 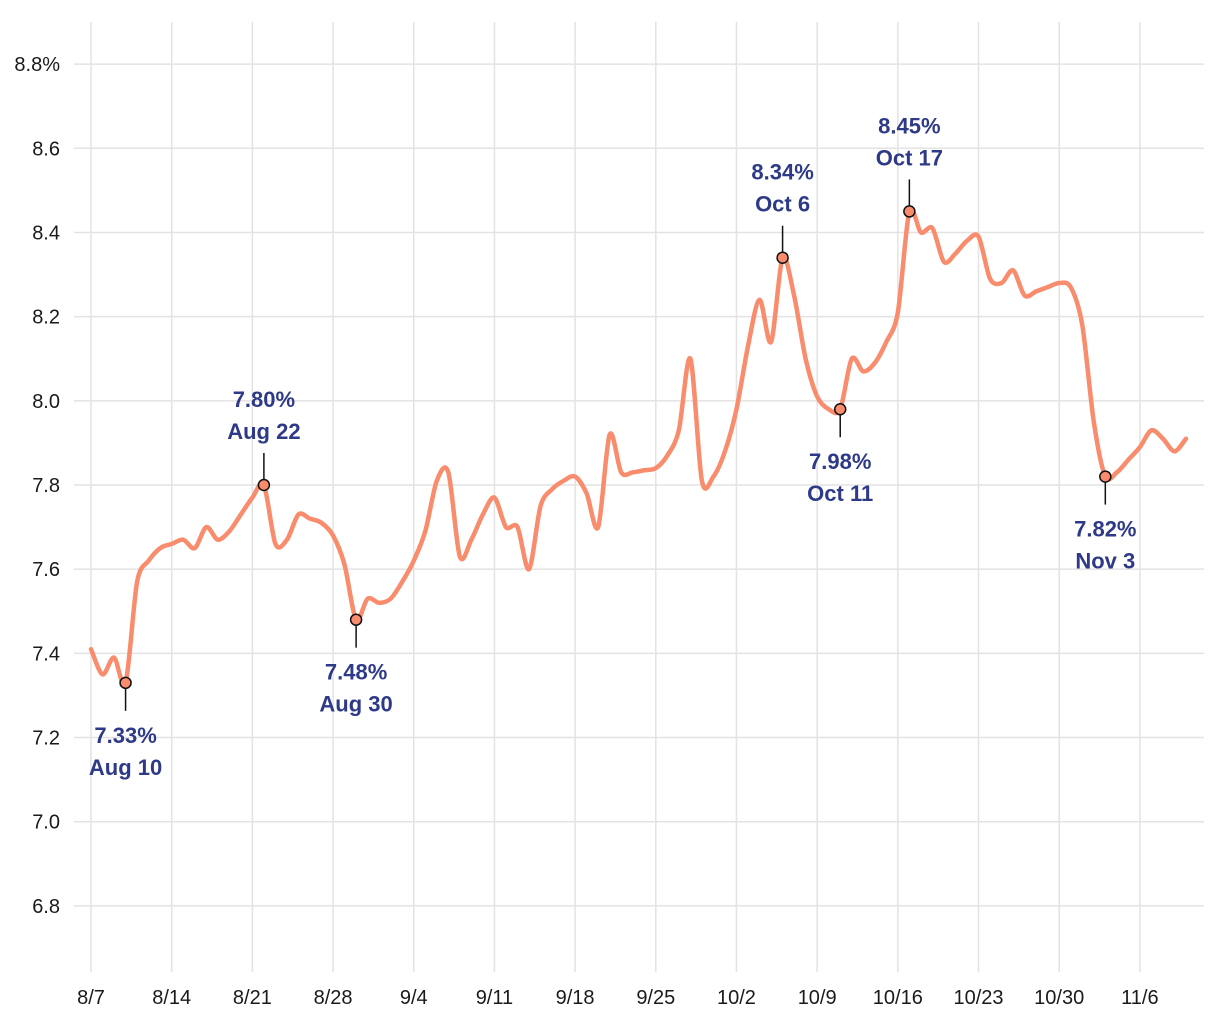 I want to click on y-axis-tick-labels: 6.8 7.0 7.2 7.4 7.6 7.8 8.0 8.2 8.4 8.6 8.8%, so click(x=37, y=486).